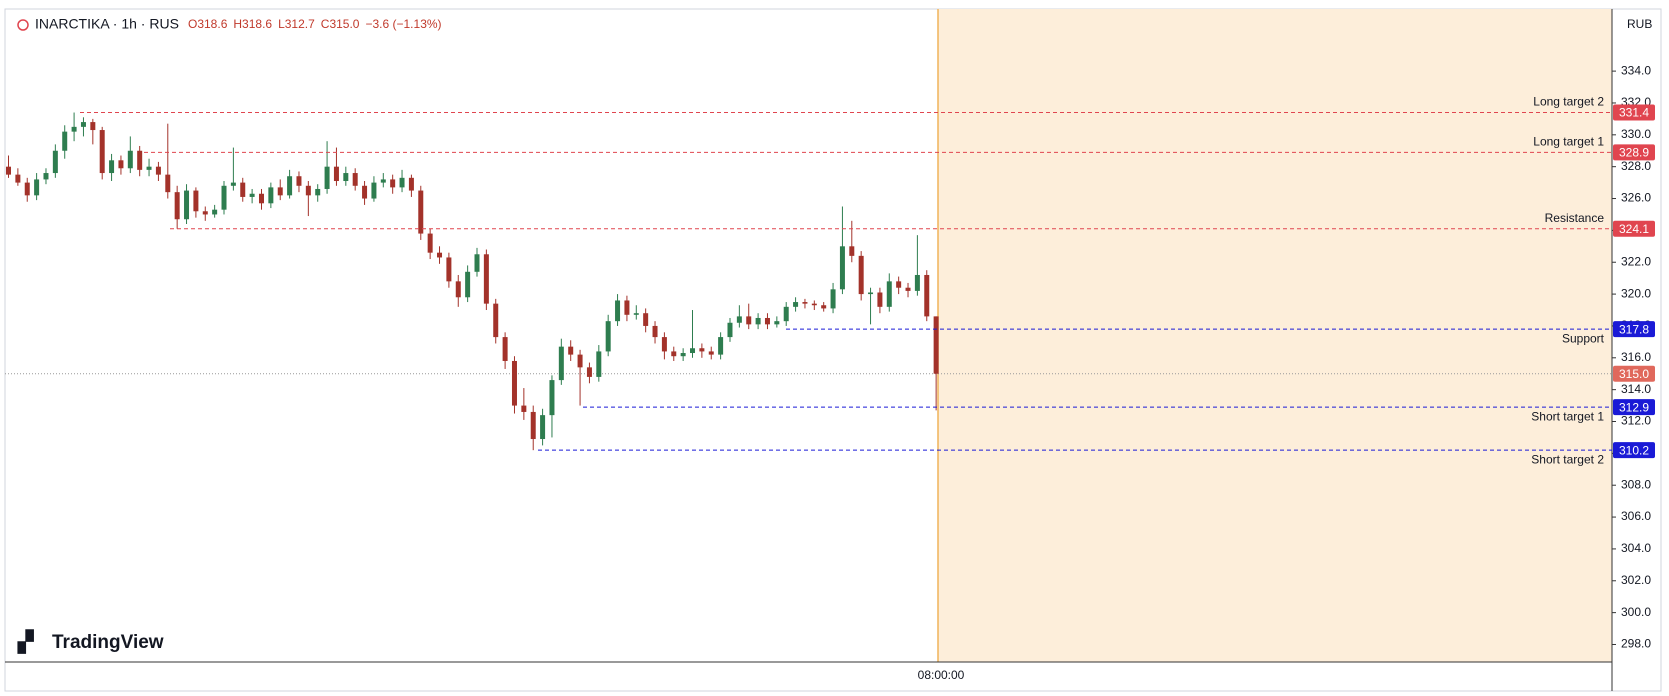 The width and height of the screenshot is (1669, 696). What do you see at coordinates (1568, 102) in the screenshot?
I see `level-label: Long target 2` at bounding box center [1568, 102].